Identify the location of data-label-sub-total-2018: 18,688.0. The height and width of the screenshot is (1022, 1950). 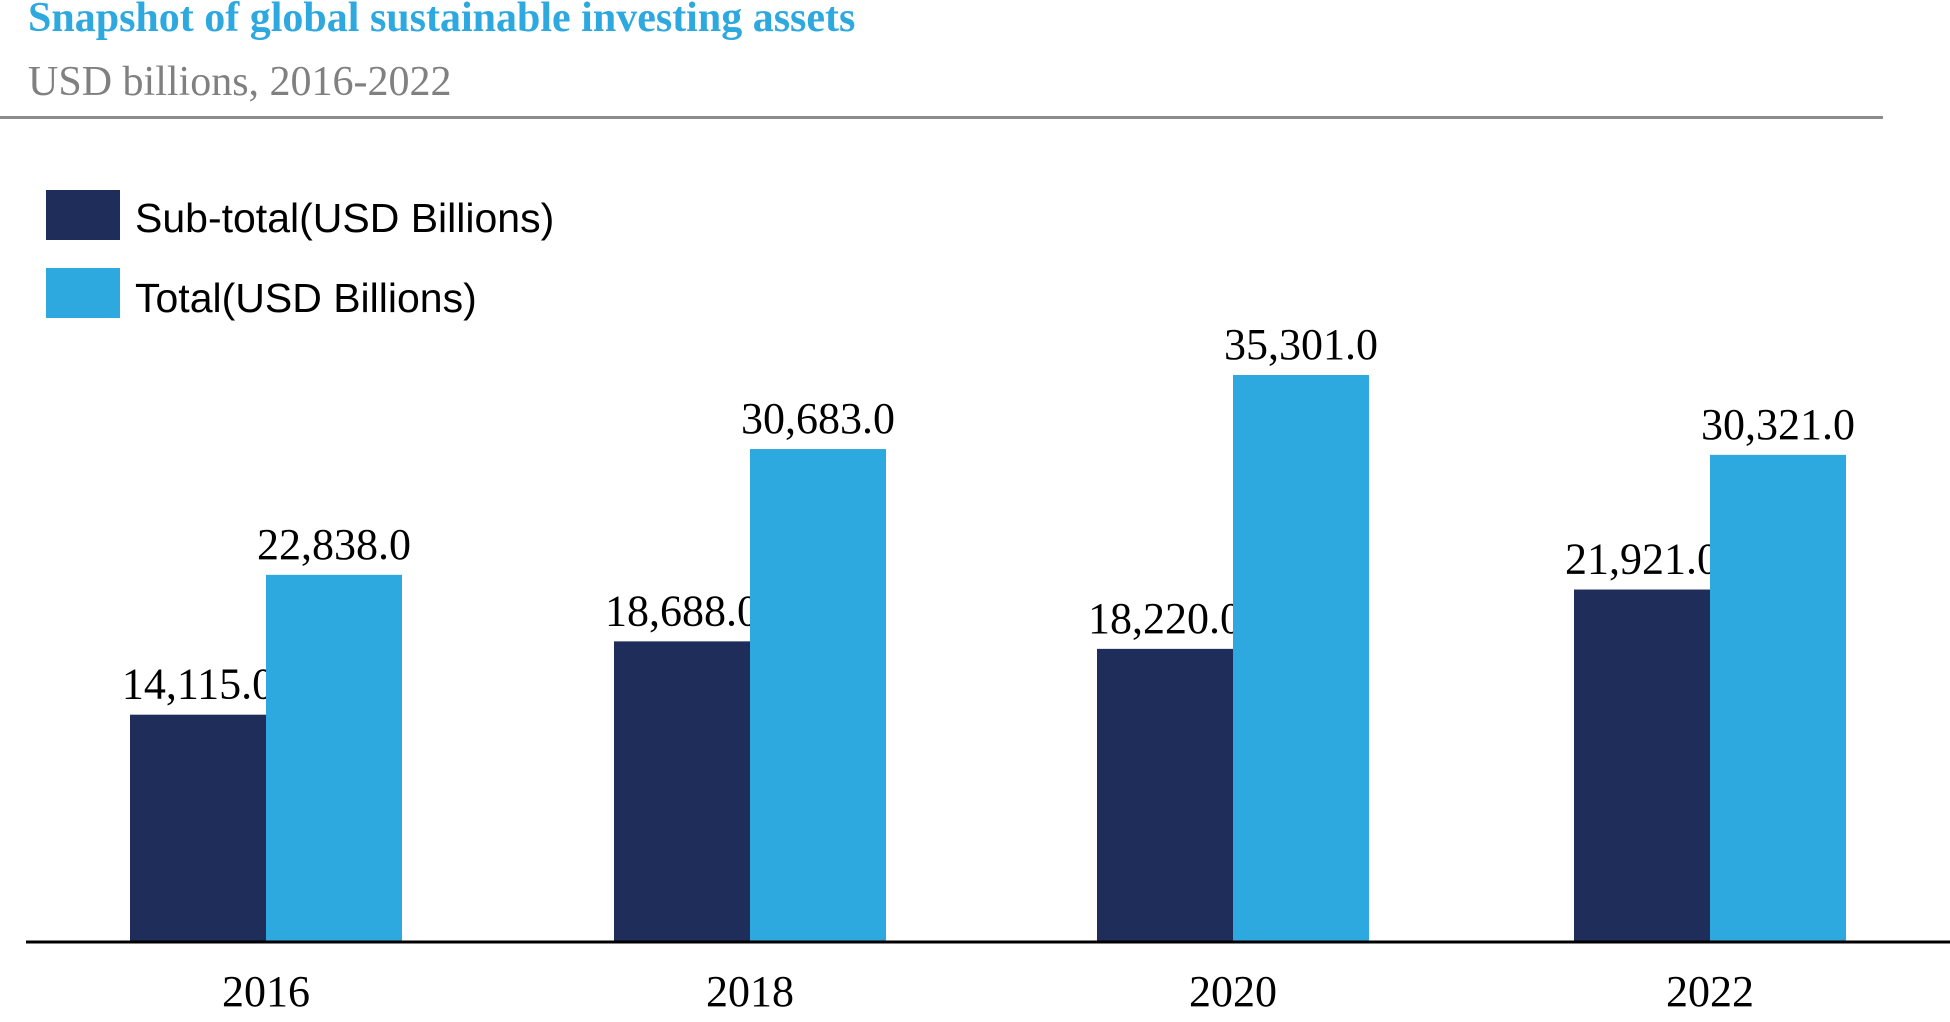
(682, 610).